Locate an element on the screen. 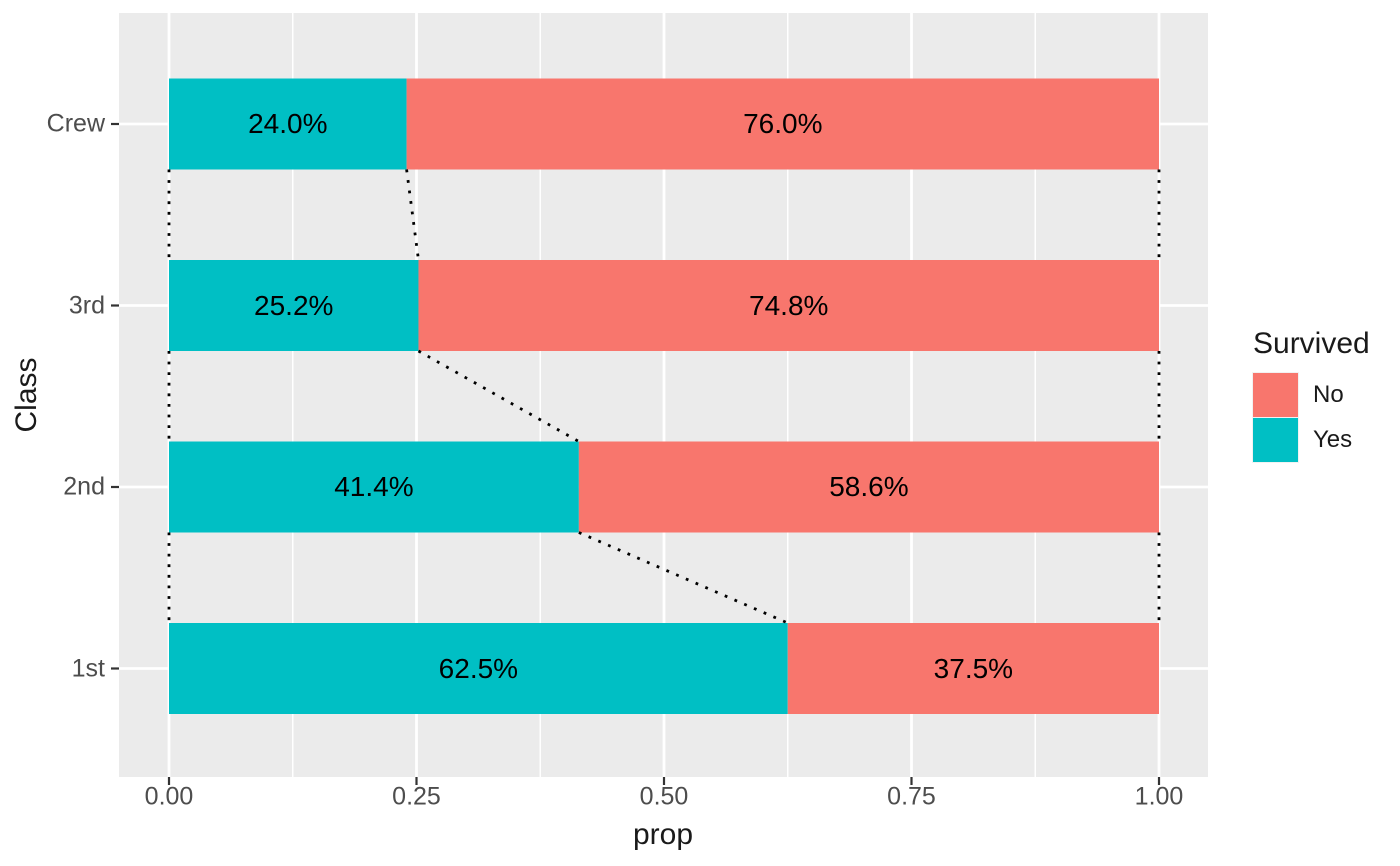  legend-label-yes: Yes is located at coordinates (1333, 439).